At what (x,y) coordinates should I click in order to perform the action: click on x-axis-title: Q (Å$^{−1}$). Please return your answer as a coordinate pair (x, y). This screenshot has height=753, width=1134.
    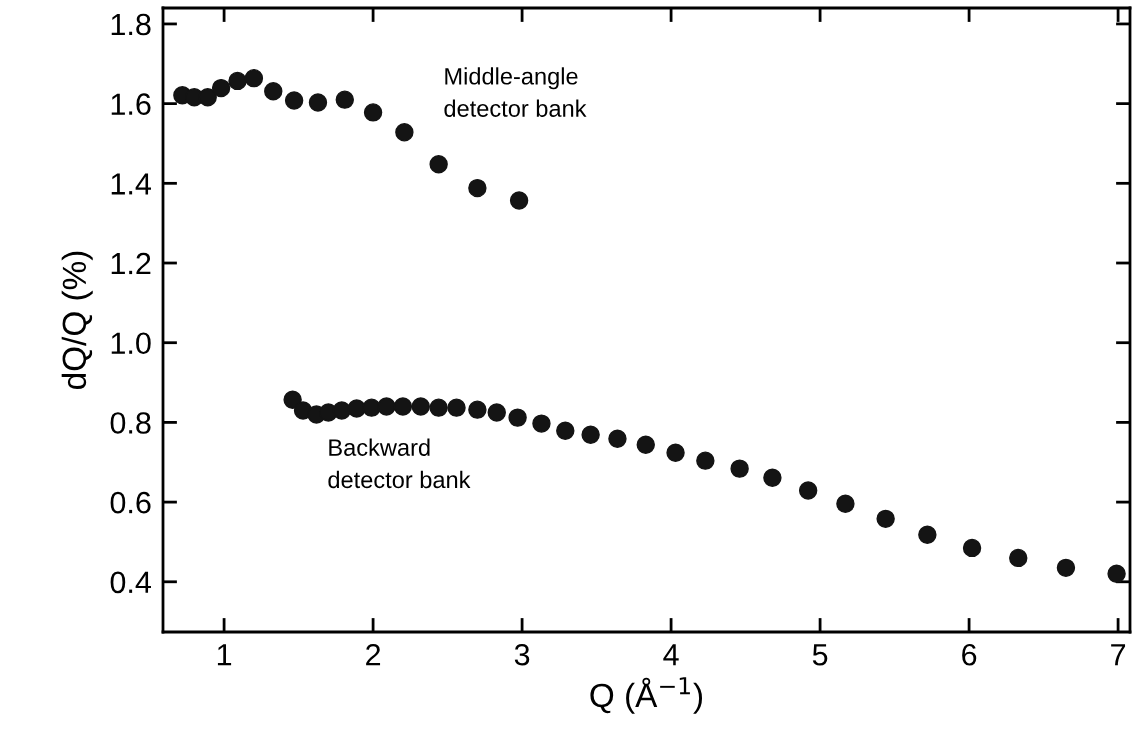
    Looking at the image, I should click on (646, 695).